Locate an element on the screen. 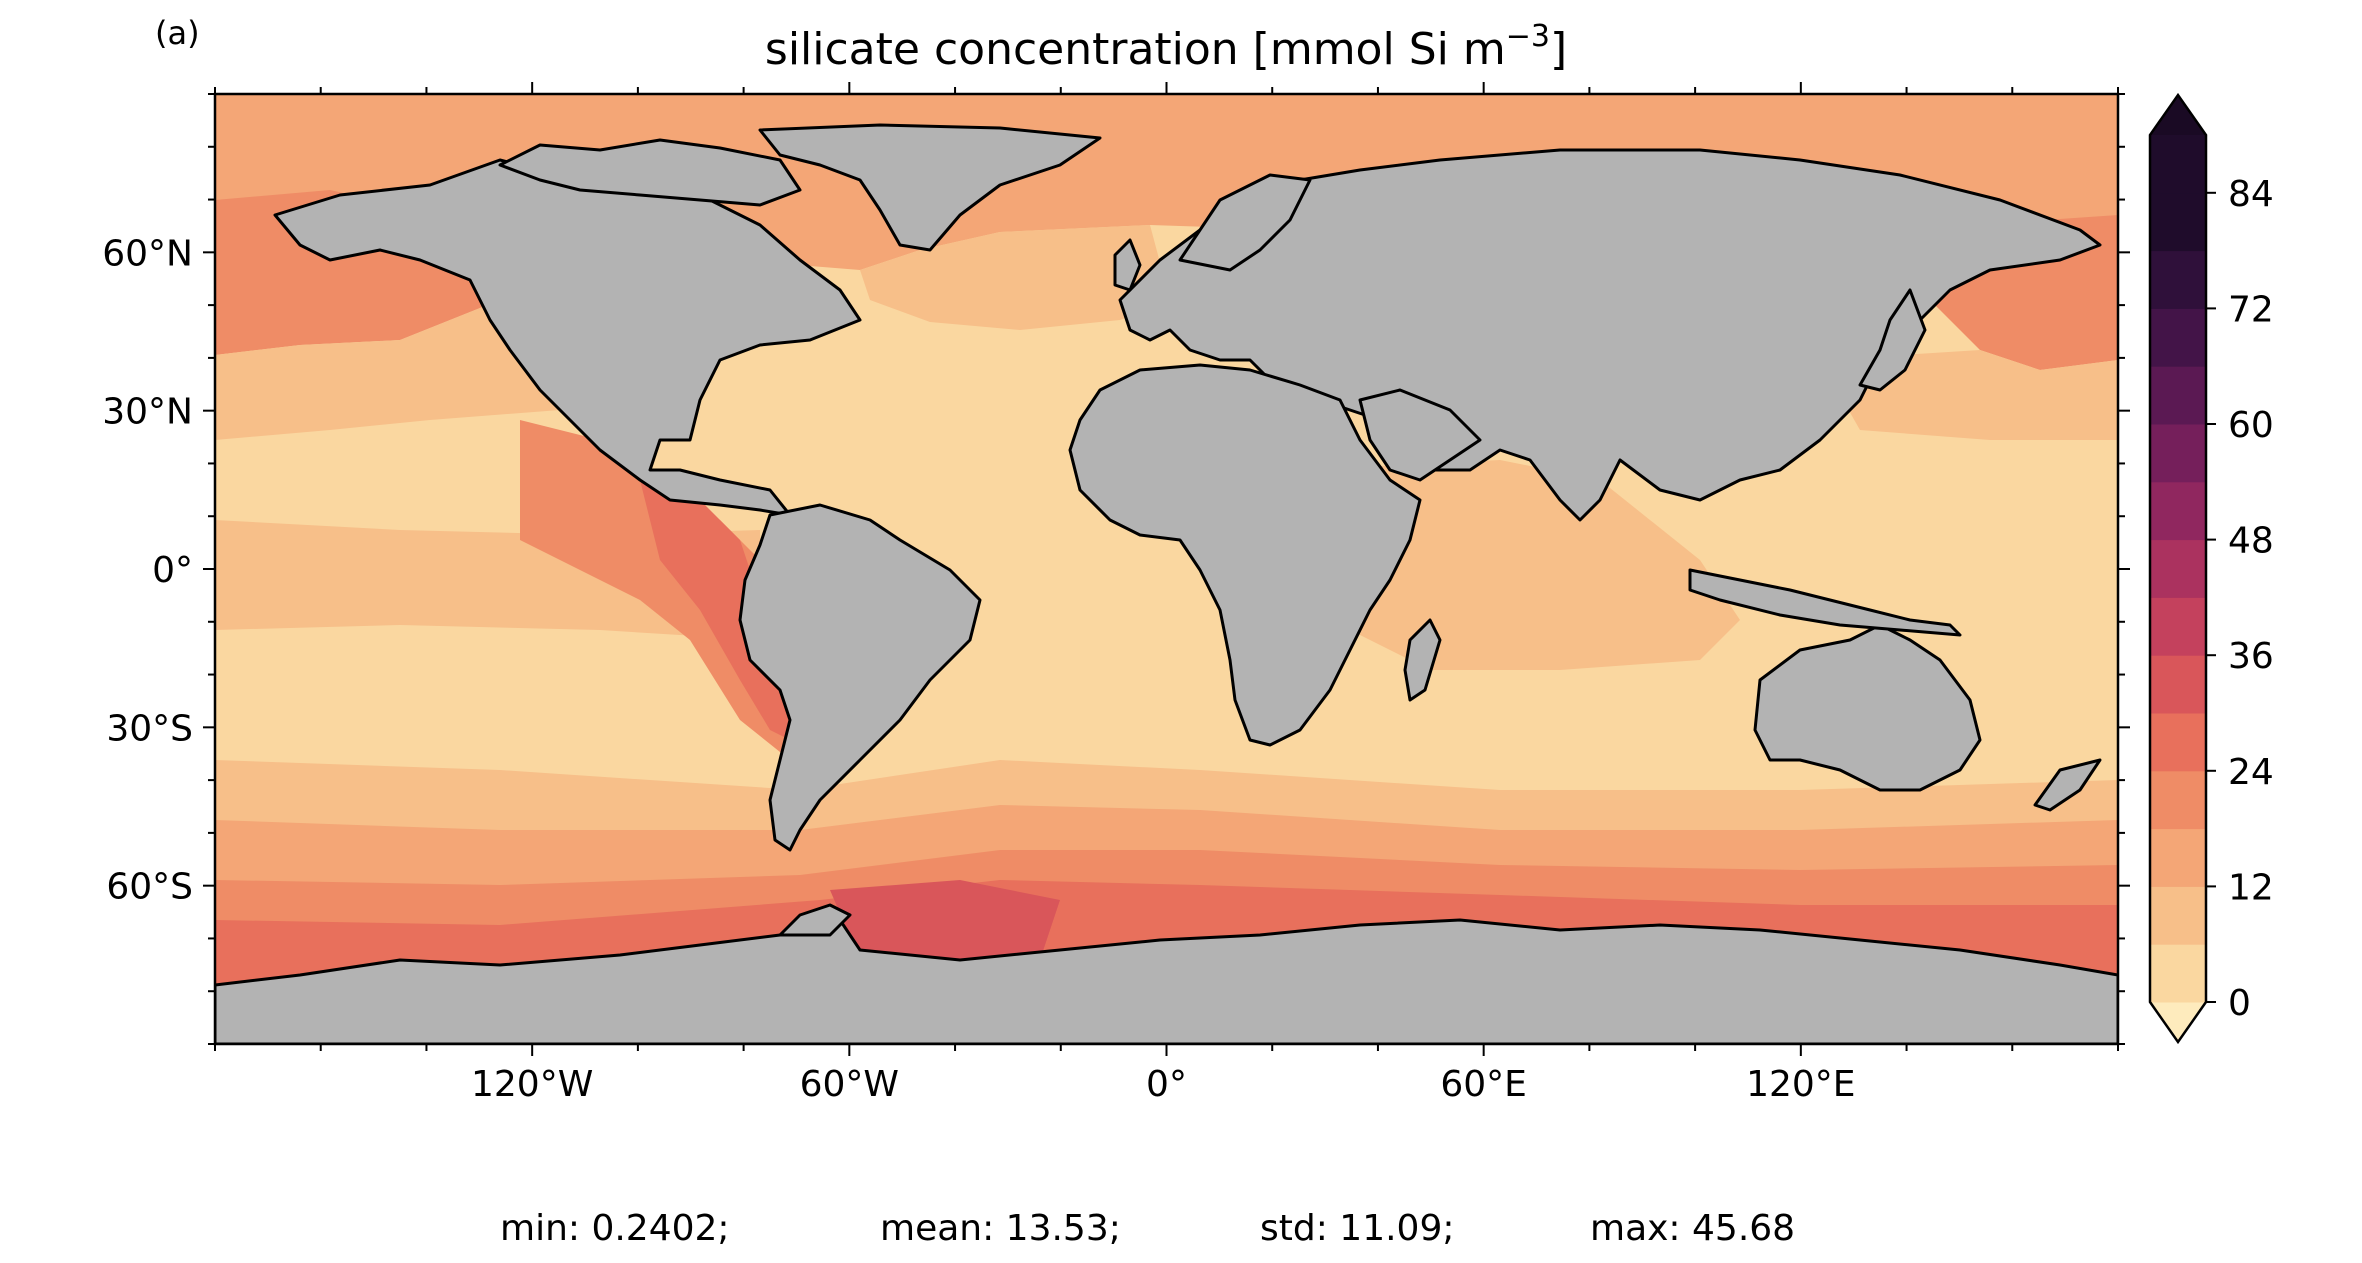 This screenshot has width=2362, height=1263. y-tick-label: 30°N is located at coordinates (147, 412).